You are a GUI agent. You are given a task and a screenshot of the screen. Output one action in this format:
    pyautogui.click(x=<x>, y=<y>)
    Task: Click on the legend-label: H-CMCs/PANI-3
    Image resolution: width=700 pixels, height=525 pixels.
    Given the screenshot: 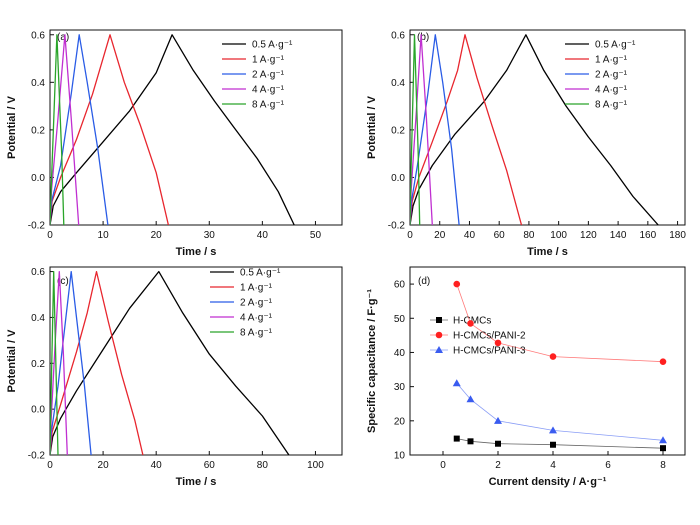 What is the action you would take?
    pyautogui.click(x=489, y=351)
    